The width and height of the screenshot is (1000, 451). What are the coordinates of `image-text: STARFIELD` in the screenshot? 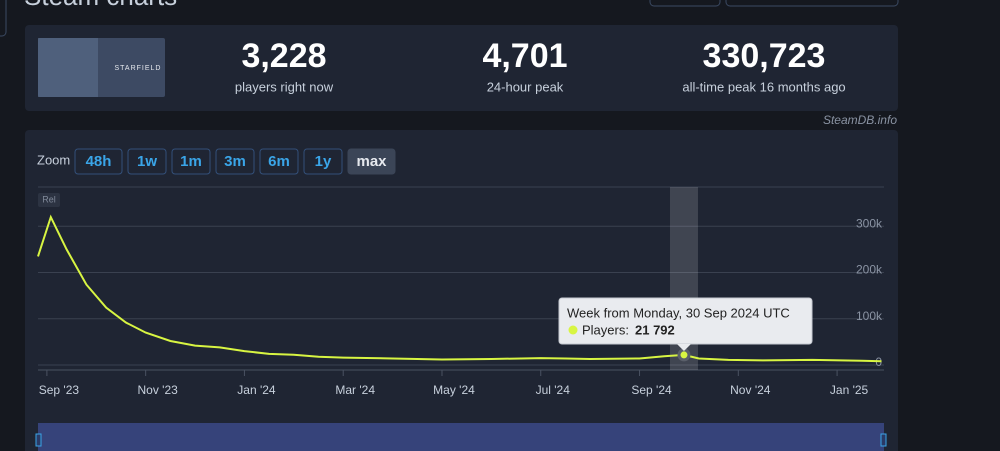 It's located at (138, 68).